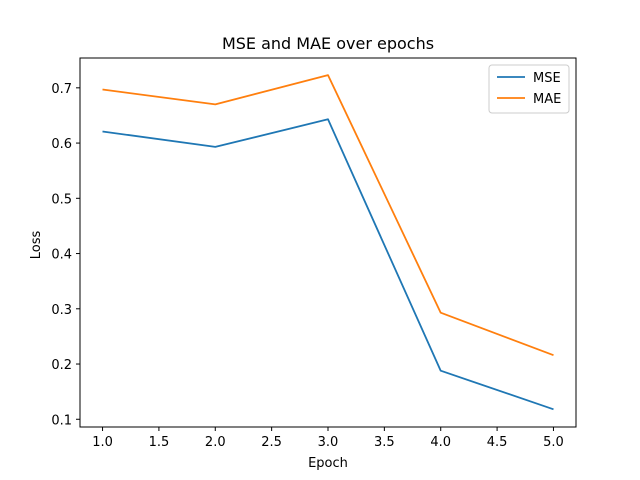 This screenshot has height=480, width=640. I want to click on x-tick-label: 4.5, so click(497, 442).